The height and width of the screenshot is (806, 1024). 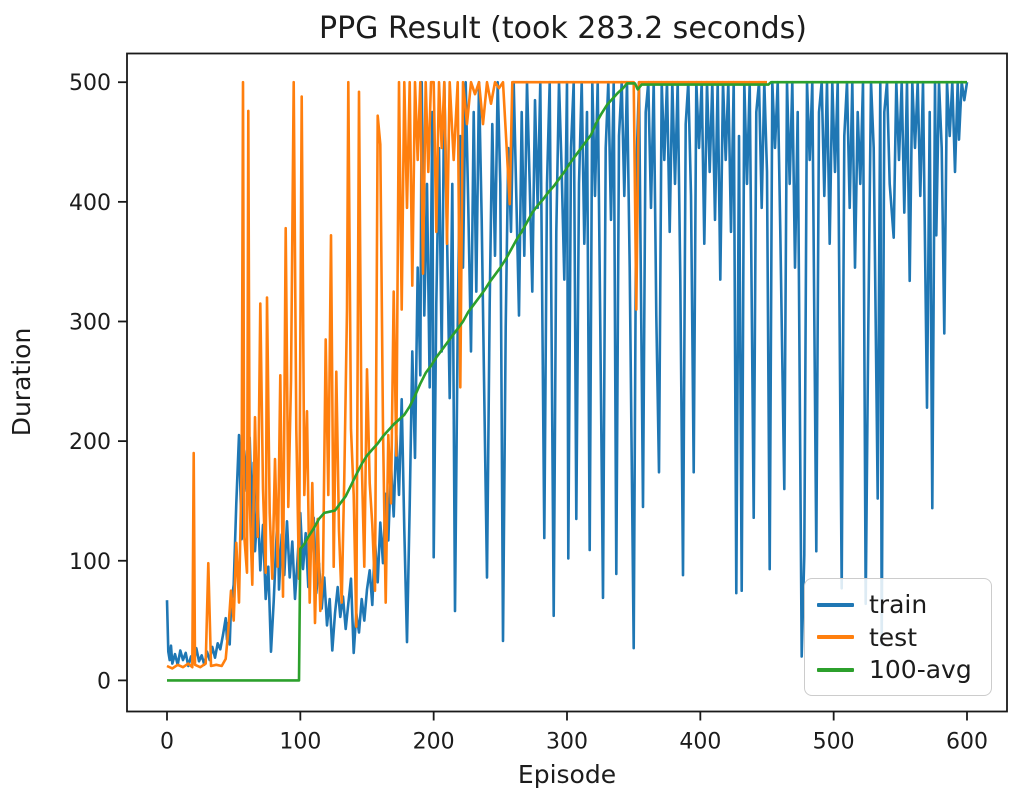 I want to click on legend-label-test: test, so click(x=893, y=637).